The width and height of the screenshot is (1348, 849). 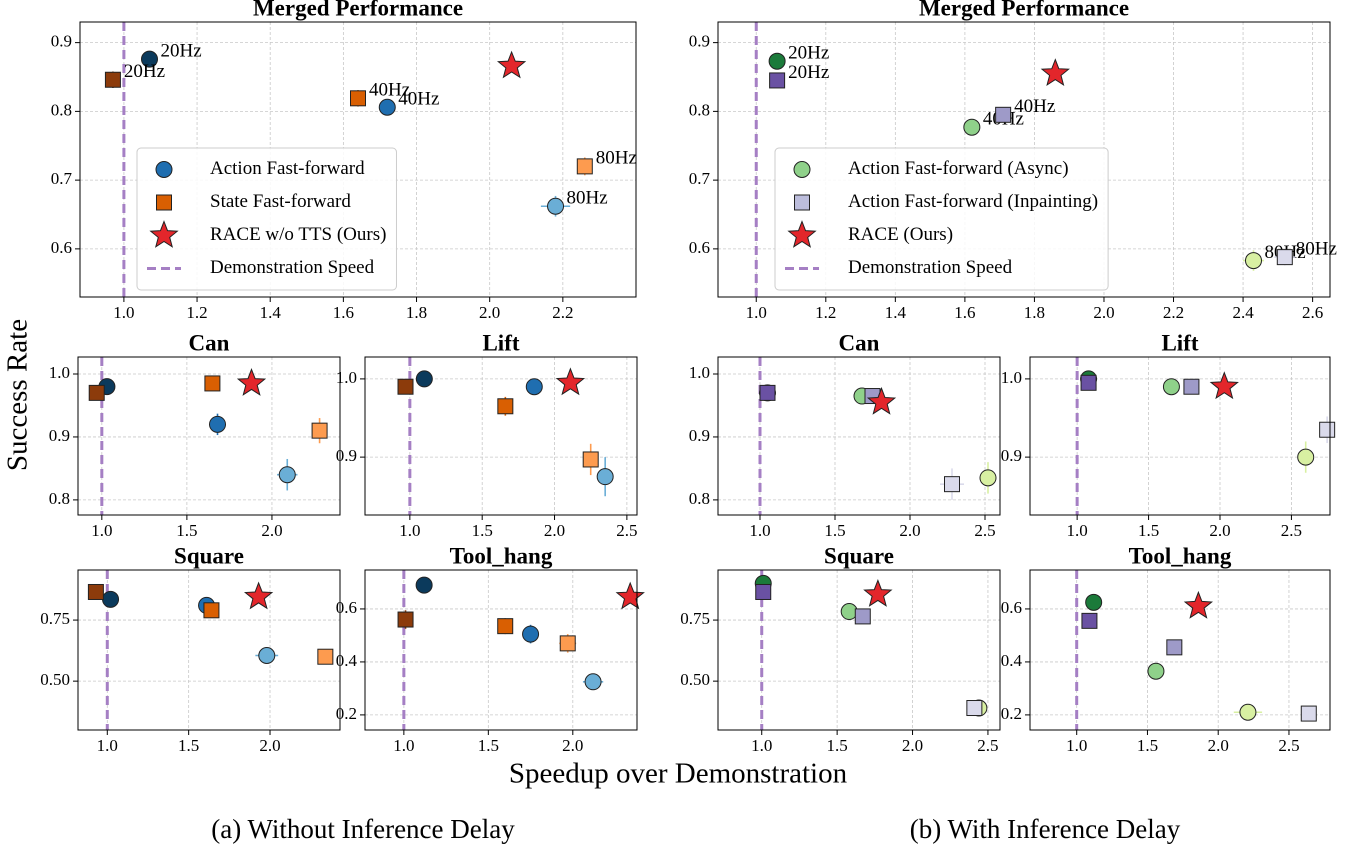 I want to click on subplot: Tool_hang 1.0 1.5 2.0 2.5 0.2 0.4 0.6, so click(x=1166, y=649).